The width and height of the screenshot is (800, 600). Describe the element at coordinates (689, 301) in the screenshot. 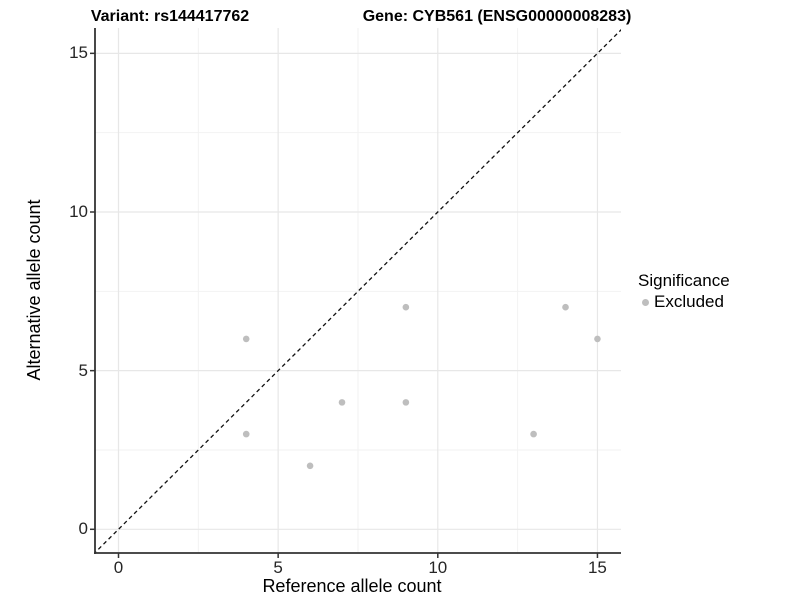

I see `legend-item-label: Excluded` at that location.